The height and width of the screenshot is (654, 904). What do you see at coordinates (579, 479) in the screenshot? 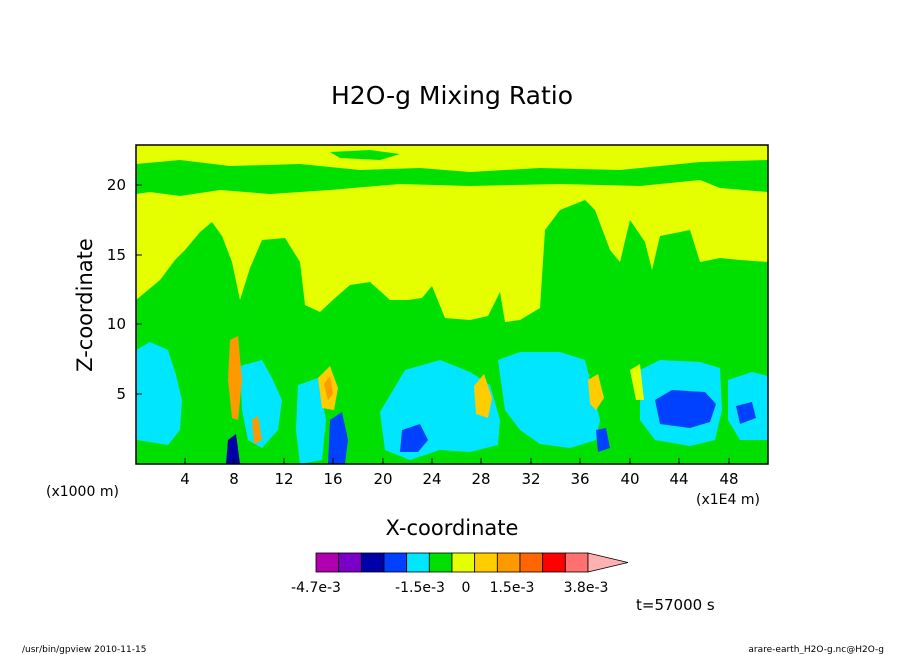
I see `x-tick-label: 36` at bounding box center [579, 479].